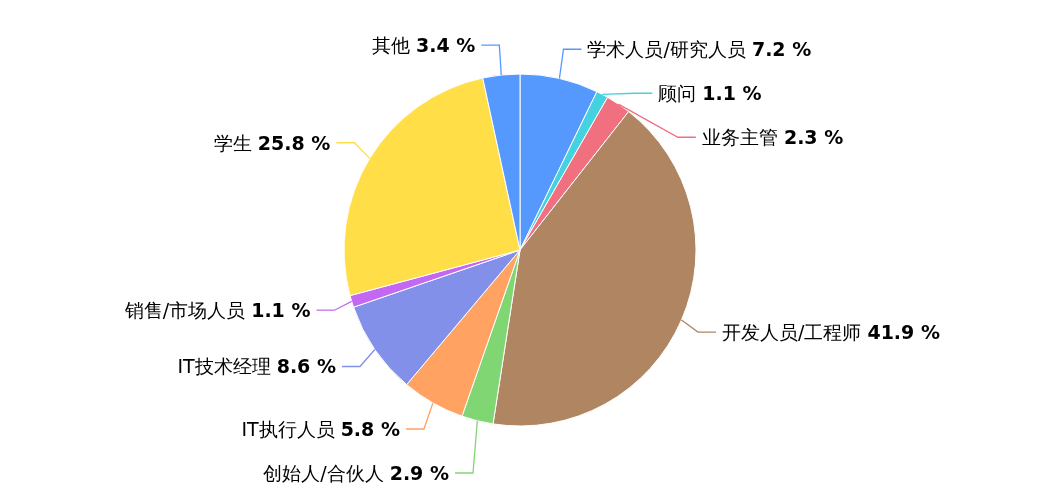 This screenshot has height=502, width=1058. Describe the element at coordinates (326, 472) in the screenshot. I see `slice-label: 创始人/合伙人` at that location.